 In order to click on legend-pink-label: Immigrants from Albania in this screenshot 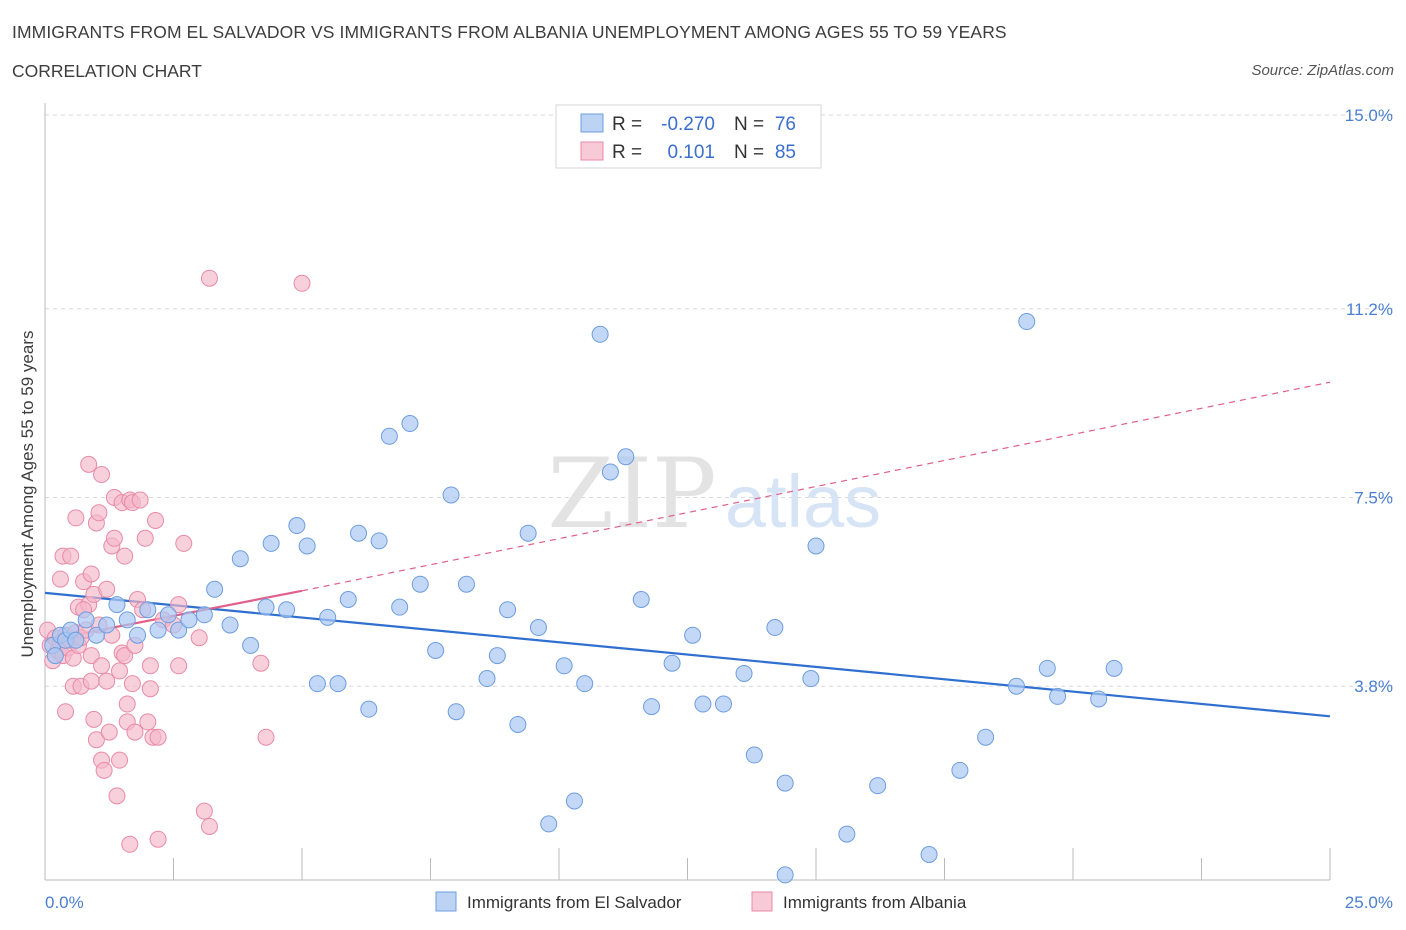, I will do `click(875, 902)`.